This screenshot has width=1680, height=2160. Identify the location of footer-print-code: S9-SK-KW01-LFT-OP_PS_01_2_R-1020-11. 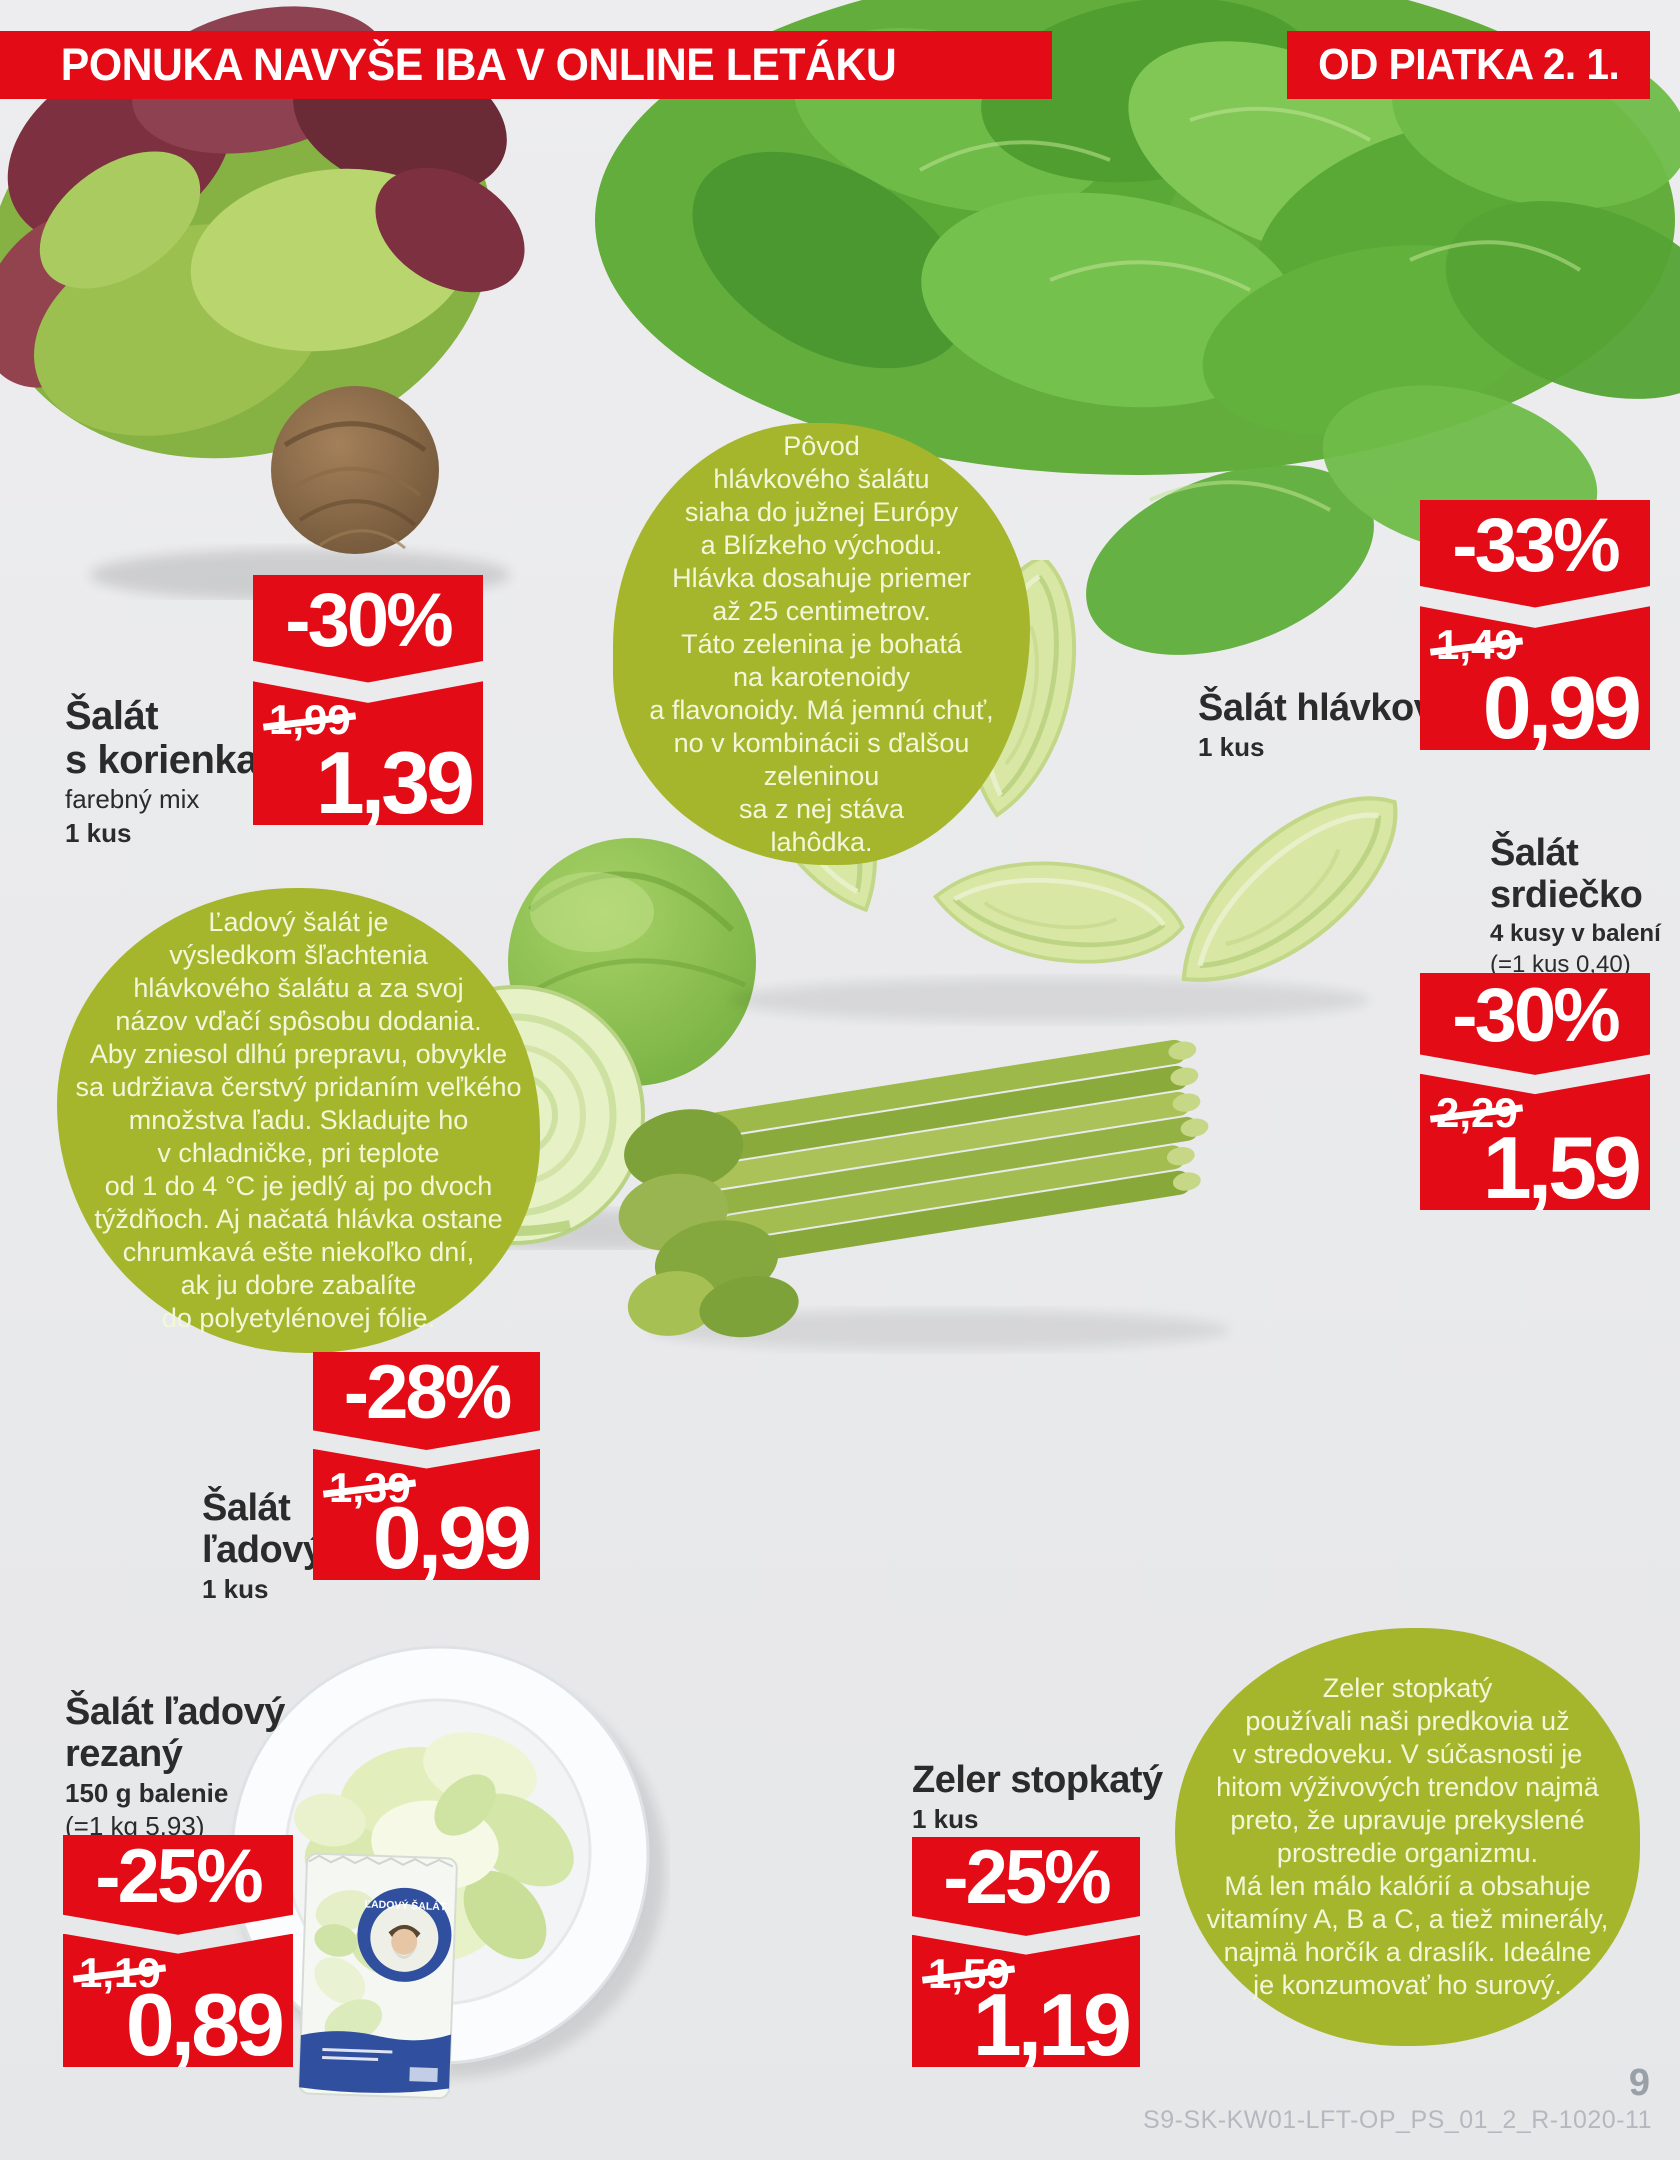
(1397, 2120).